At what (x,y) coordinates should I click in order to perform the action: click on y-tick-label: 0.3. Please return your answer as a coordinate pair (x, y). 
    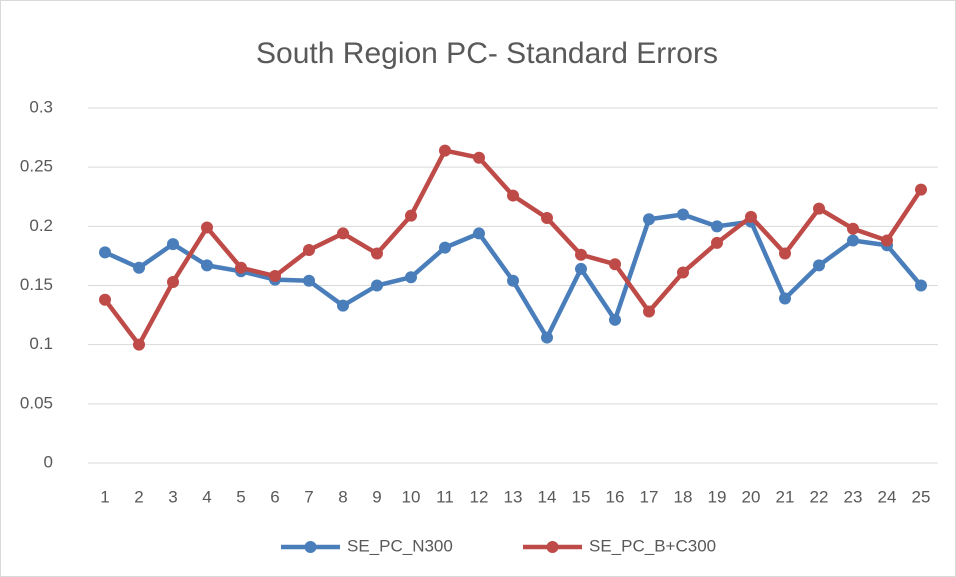
    Looking at the image, I should click on (41, 106).